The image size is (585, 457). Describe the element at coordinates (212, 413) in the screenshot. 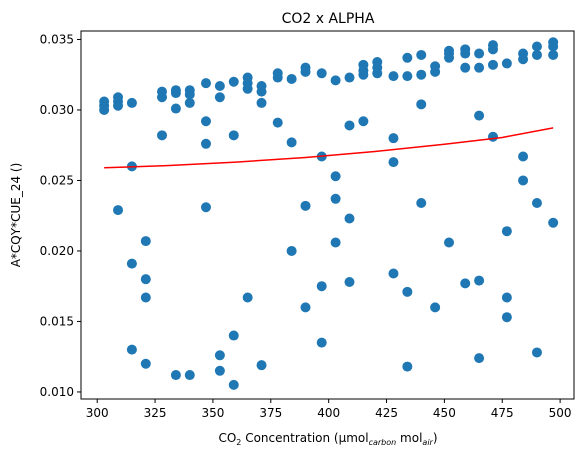

I see `x-tick-label: 350` at that location.